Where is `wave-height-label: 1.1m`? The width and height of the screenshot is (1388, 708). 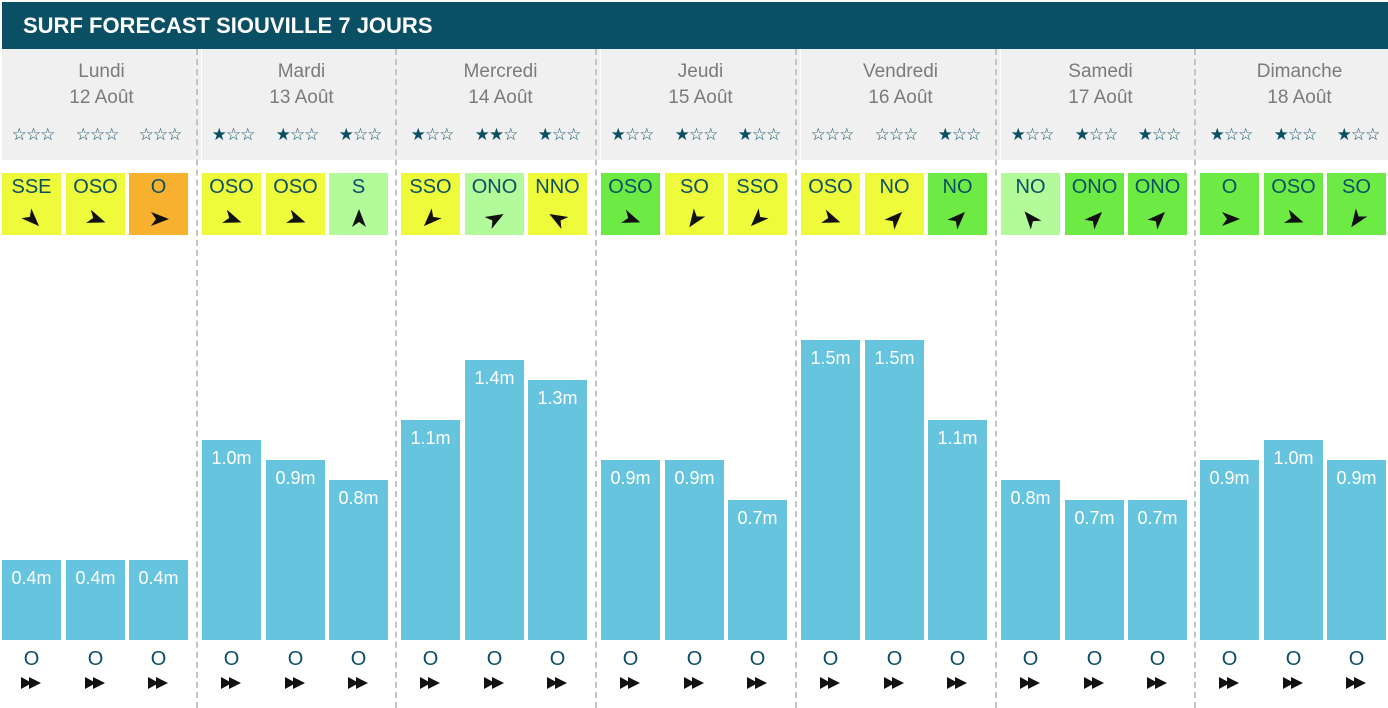 wave-height-label: 1.1m is located at coordinates (957, 438).